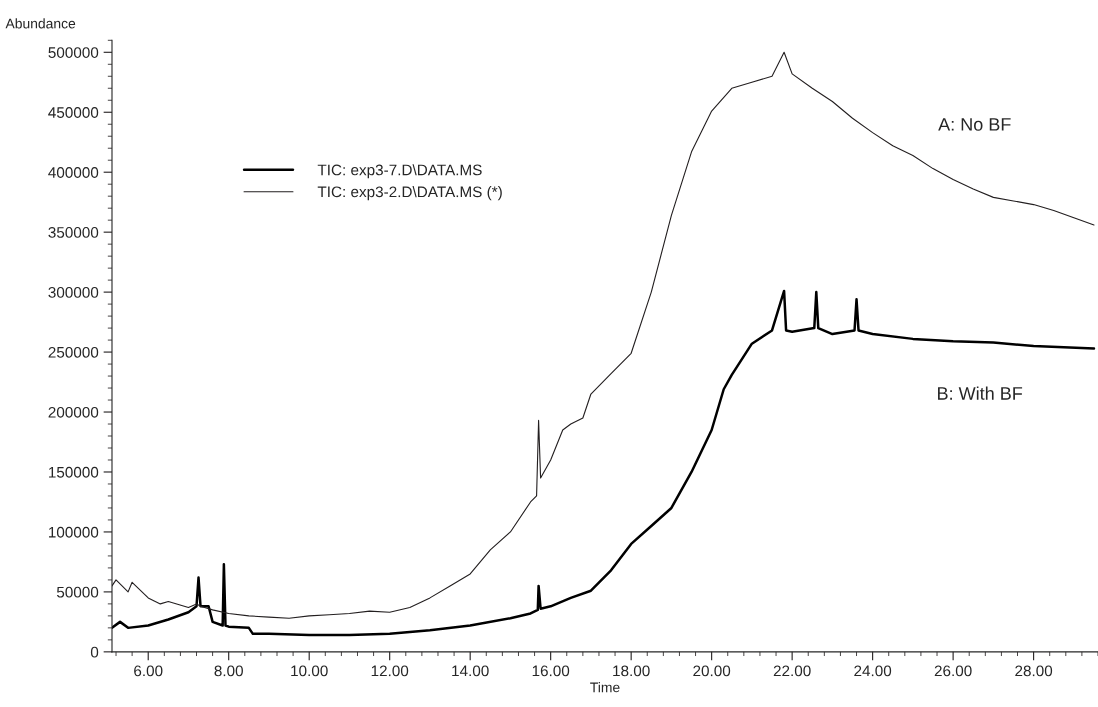  Describe the element at coordinates (228, 671) in the screenshot. I see `x-tick-label: 8.00` at that location.